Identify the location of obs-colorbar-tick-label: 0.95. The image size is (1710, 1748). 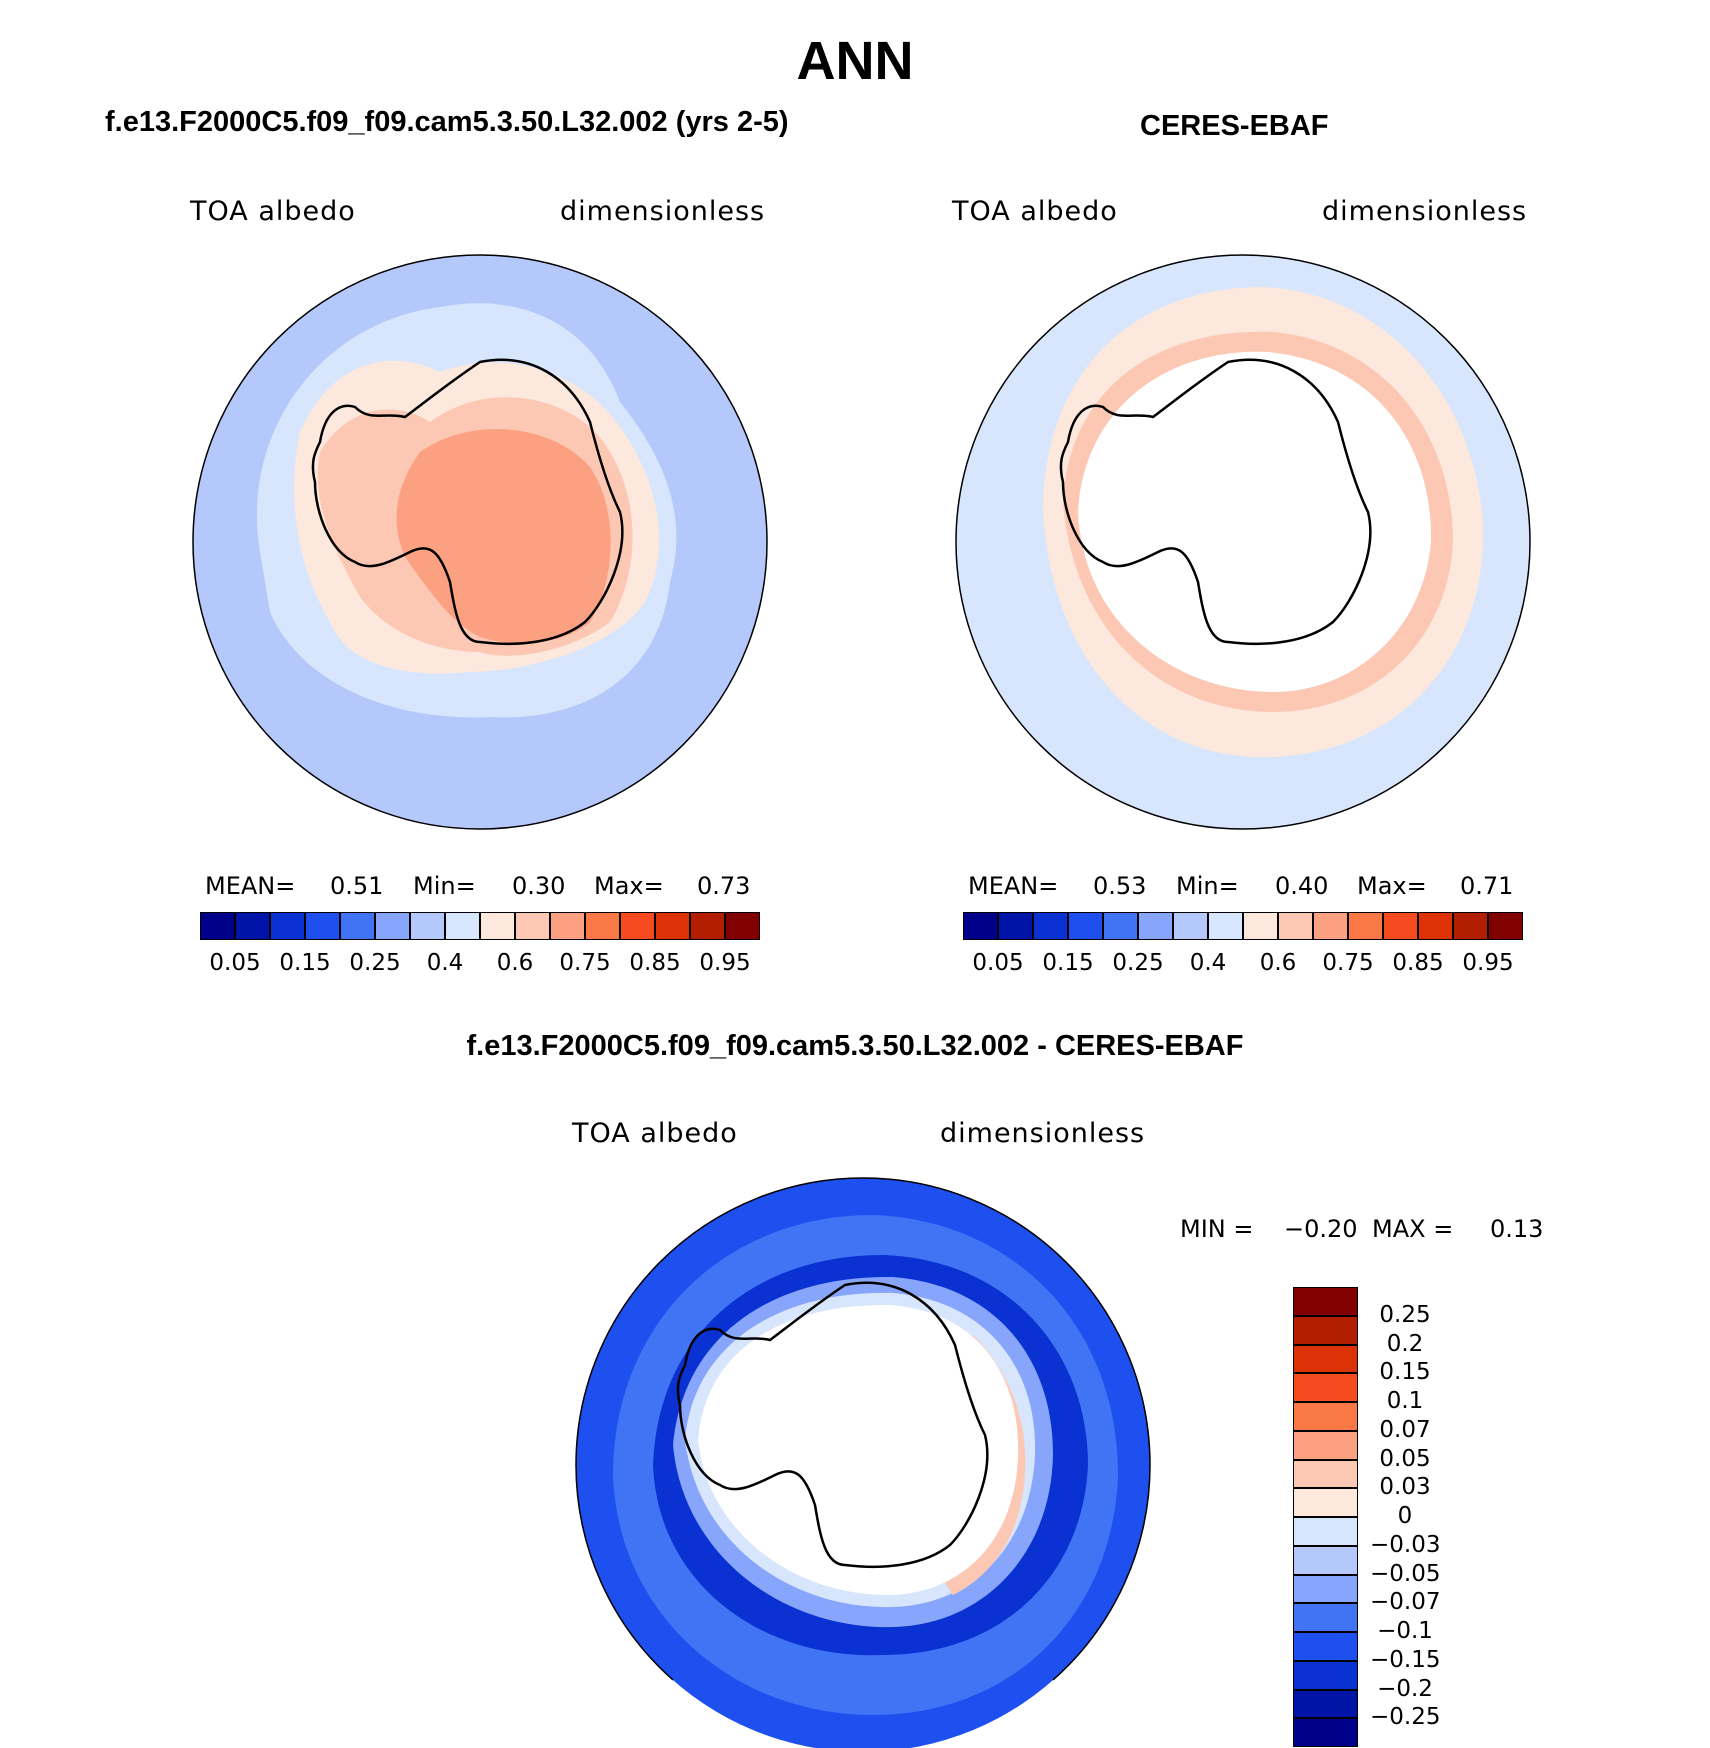
(1488, 963).